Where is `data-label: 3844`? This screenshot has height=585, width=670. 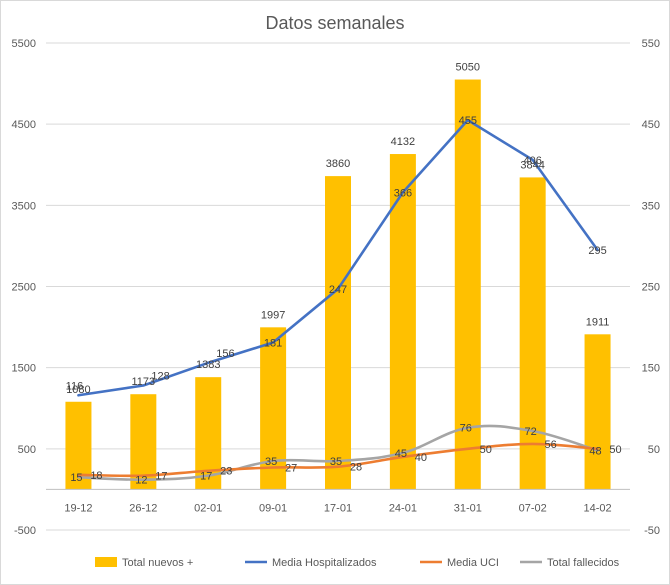
data-label: 3844 is located at coordinates (532, 165).